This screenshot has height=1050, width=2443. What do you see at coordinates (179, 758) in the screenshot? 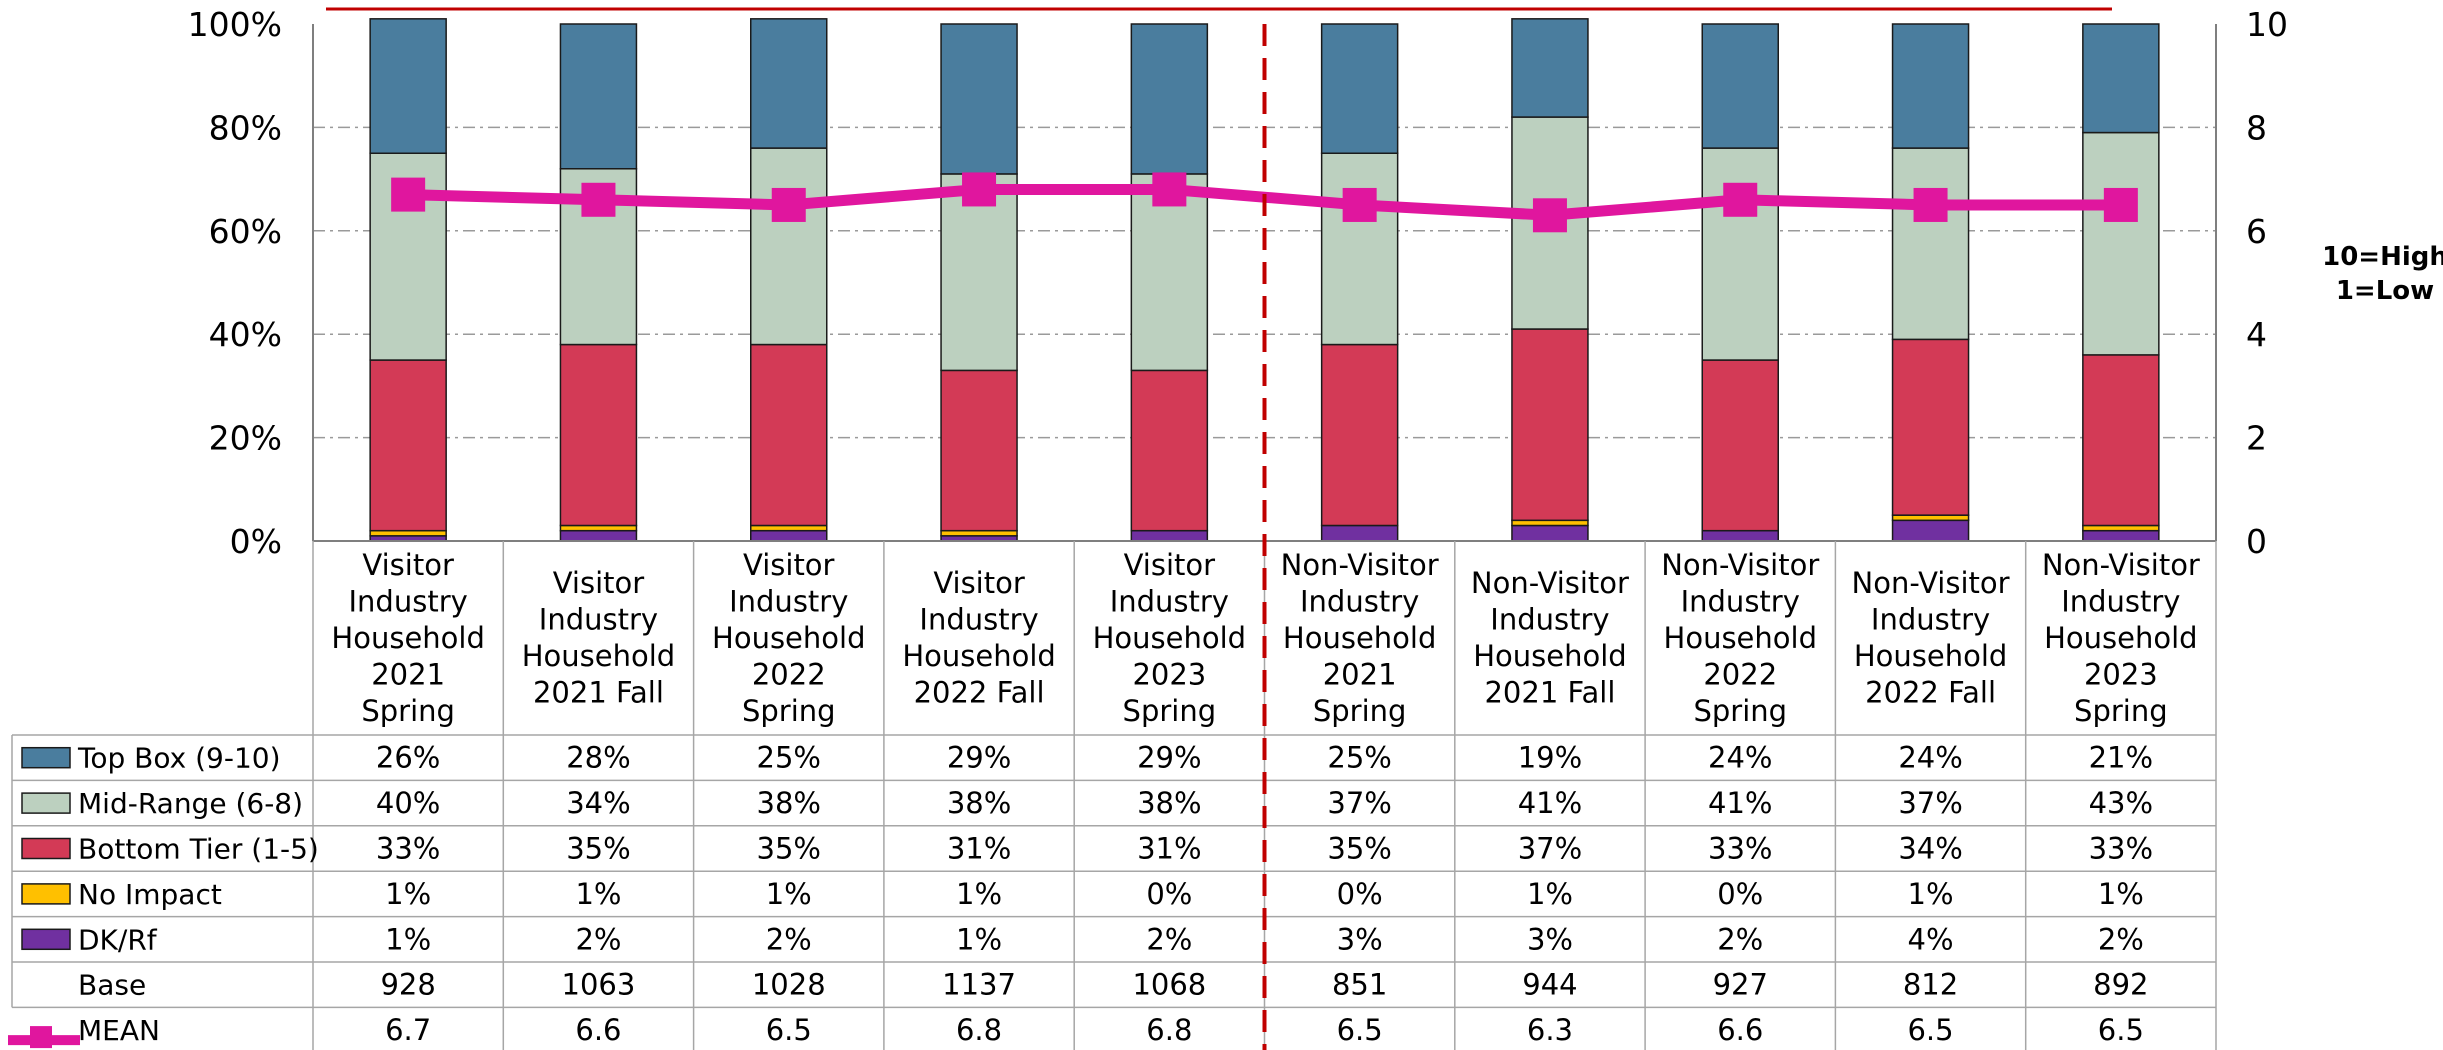
I see `table-row-label: Top Box (9-10)` at bounding box center [179, 758].